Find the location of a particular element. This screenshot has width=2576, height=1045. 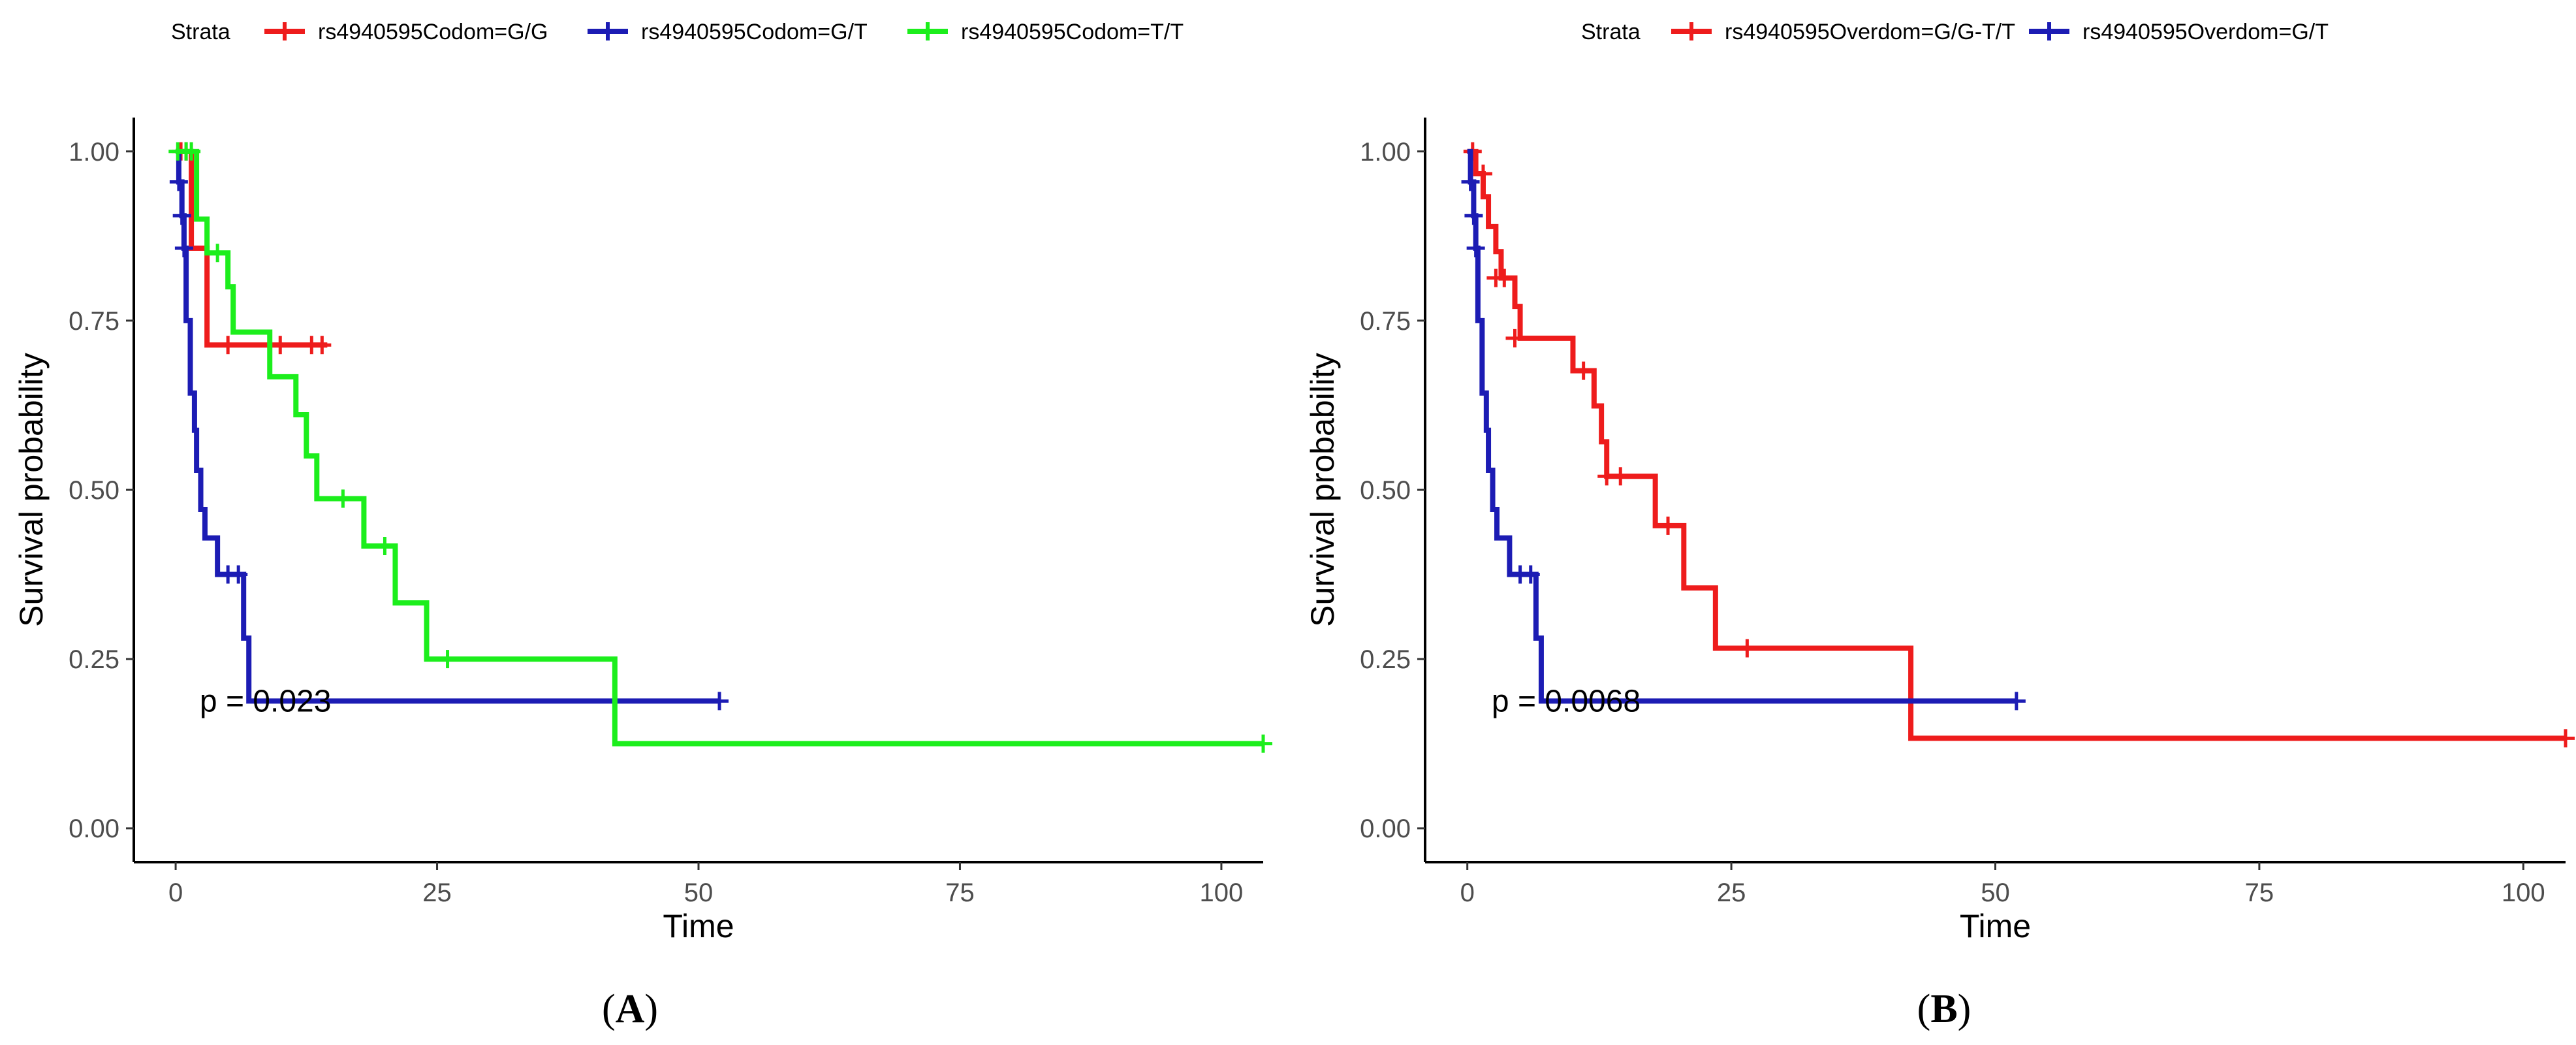

panel-label: (B) is located at coordinates (1944, 1009).